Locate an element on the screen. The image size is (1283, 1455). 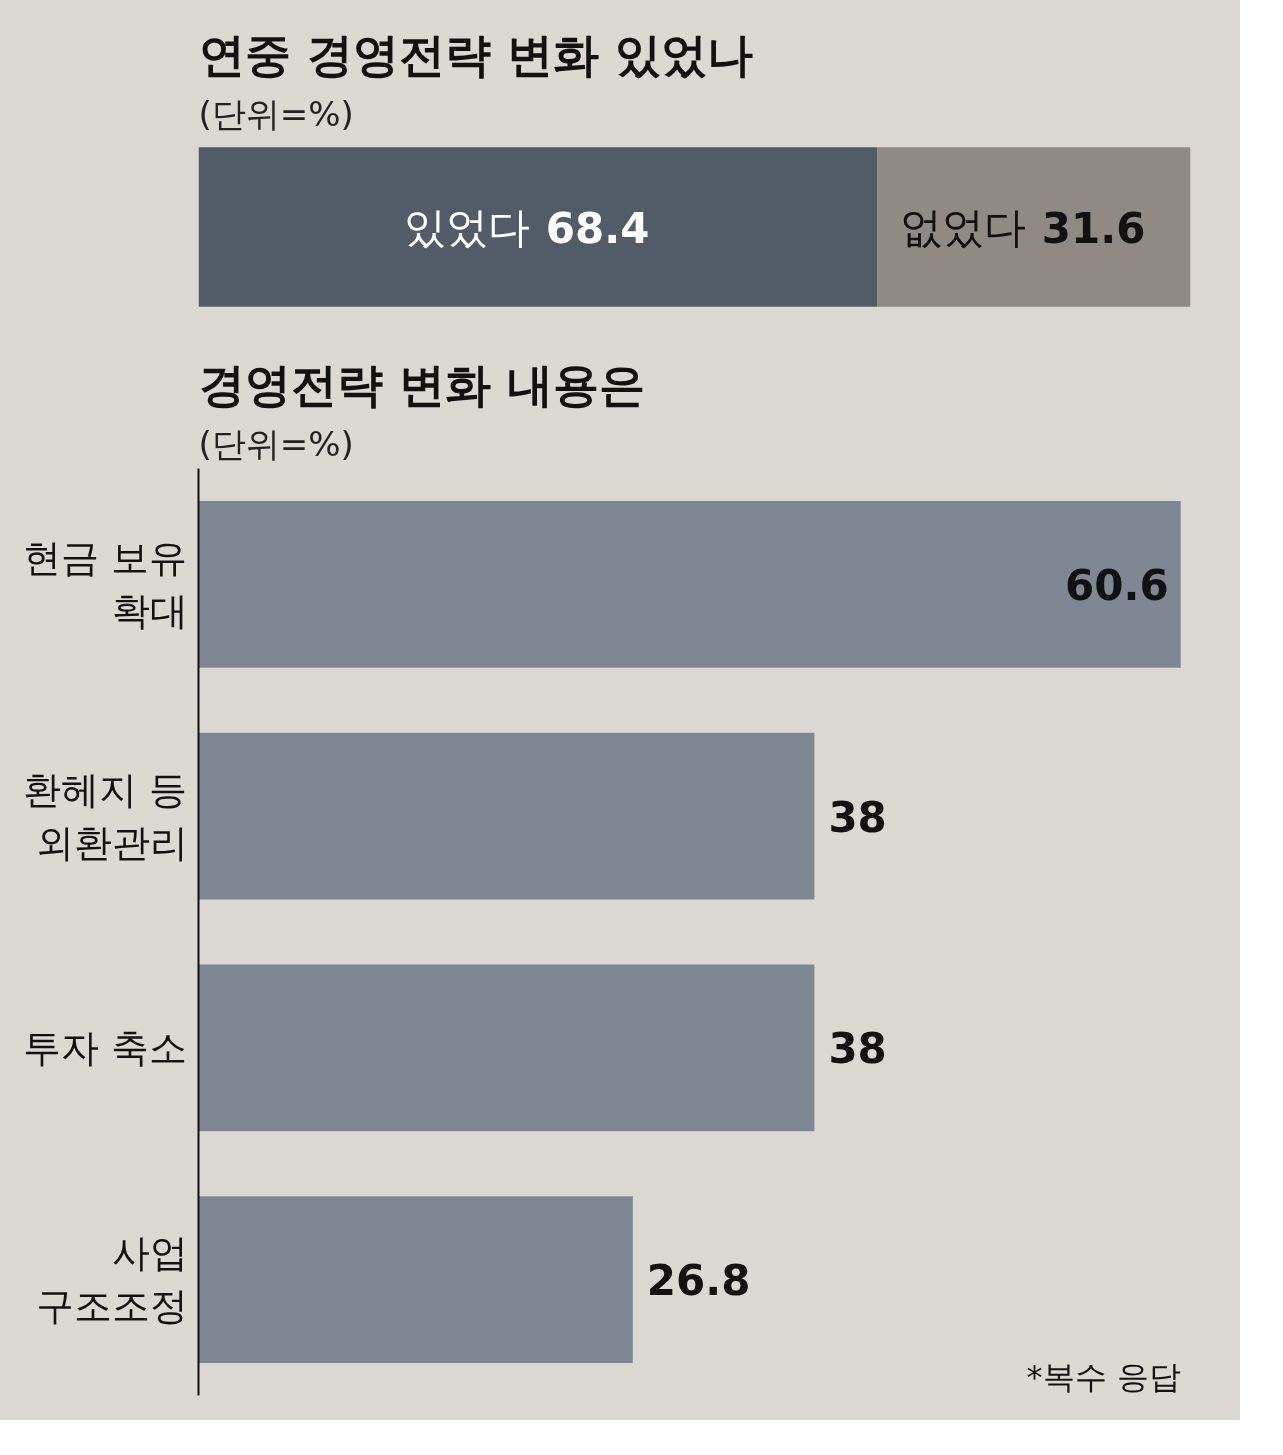
y-tick-label: 환헤지 등 외환관리 is located at coordinates (105, 816).